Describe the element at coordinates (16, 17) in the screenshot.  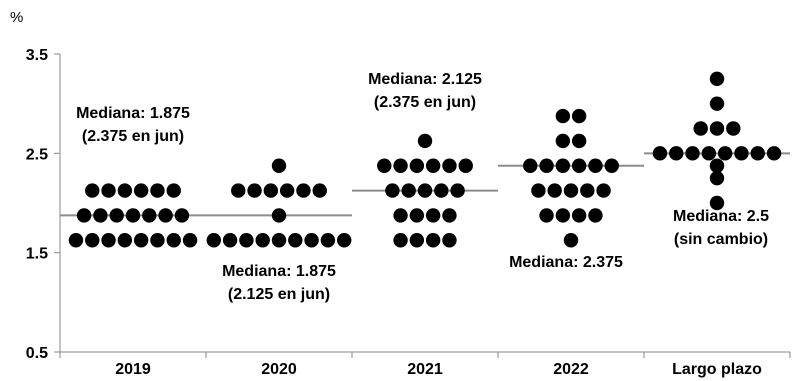
I see `y-axis-unit-label: %` at that location.